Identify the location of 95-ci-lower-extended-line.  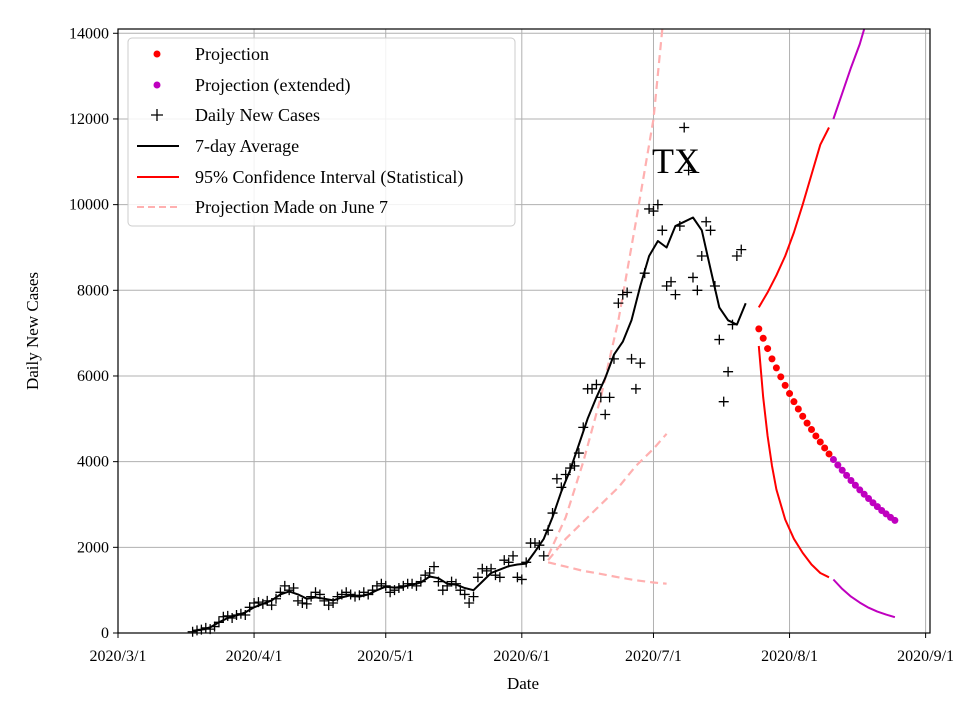
(864, 598).